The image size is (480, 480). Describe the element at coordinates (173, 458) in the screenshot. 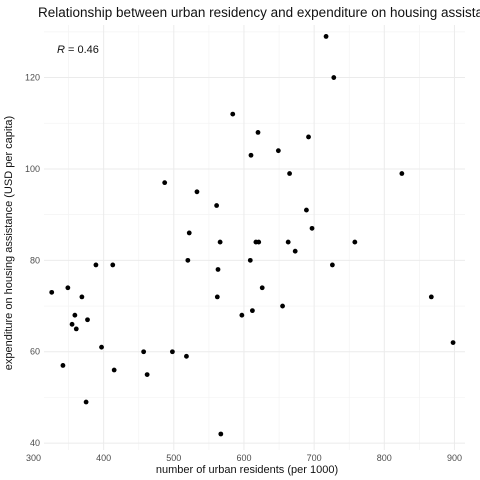

I see `x-tick-label: 500` at that location.